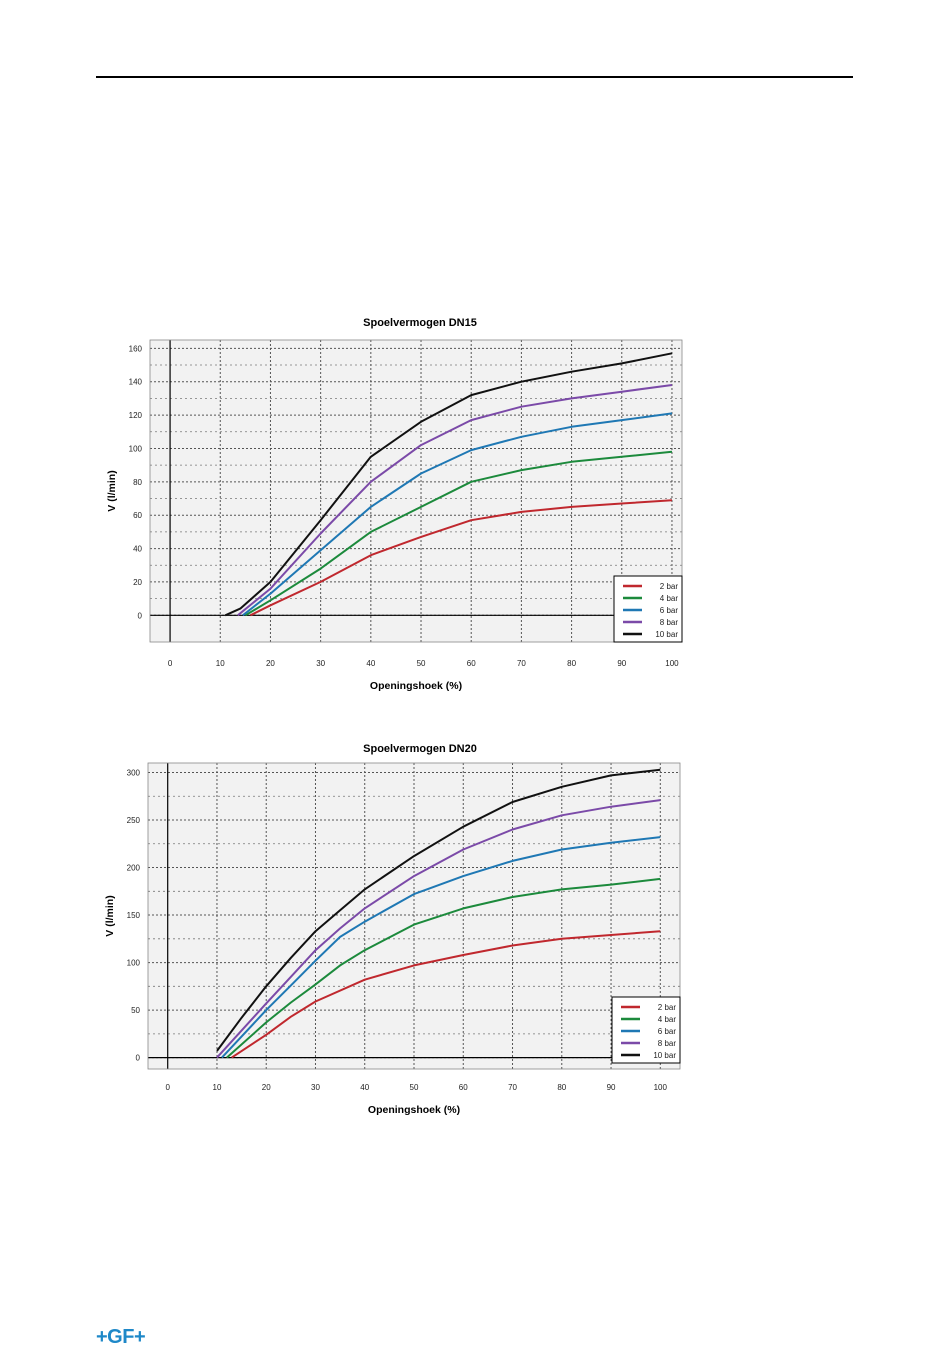 Image resolution: width=950 pixels, height=1360 pixels. I want to click on y-tick-label: 40, so click(137, 549).